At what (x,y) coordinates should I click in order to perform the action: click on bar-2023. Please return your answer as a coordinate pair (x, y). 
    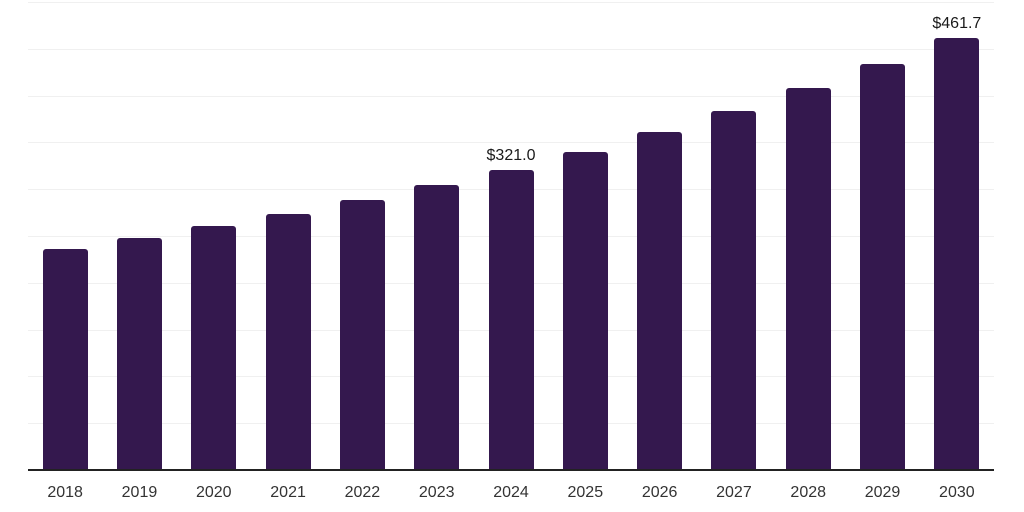
    Looking at the image, I should click on (437, 327).